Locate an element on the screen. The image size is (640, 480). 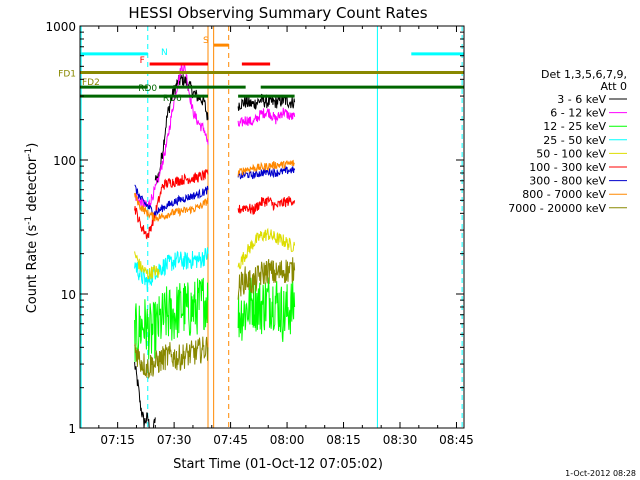
legend-label: 3 - 6 keV is located at coordinates (581, 99).